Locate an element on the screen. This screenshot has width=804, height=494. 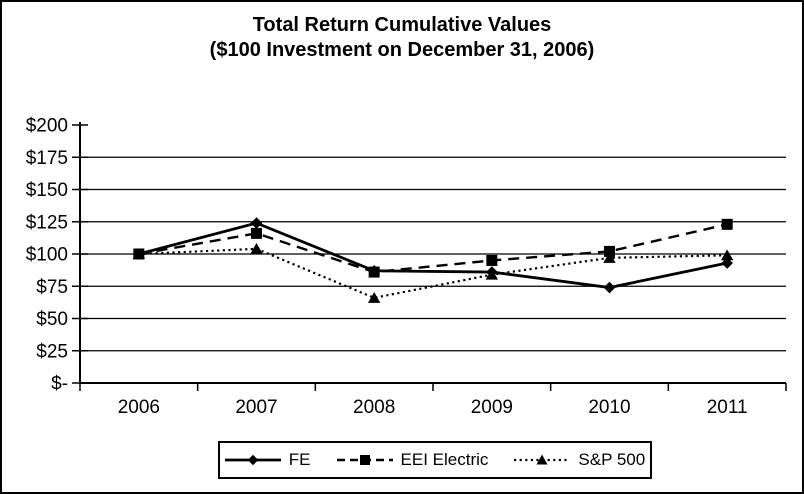
y-tick-label: $200 is located at coordinates (47, 126).